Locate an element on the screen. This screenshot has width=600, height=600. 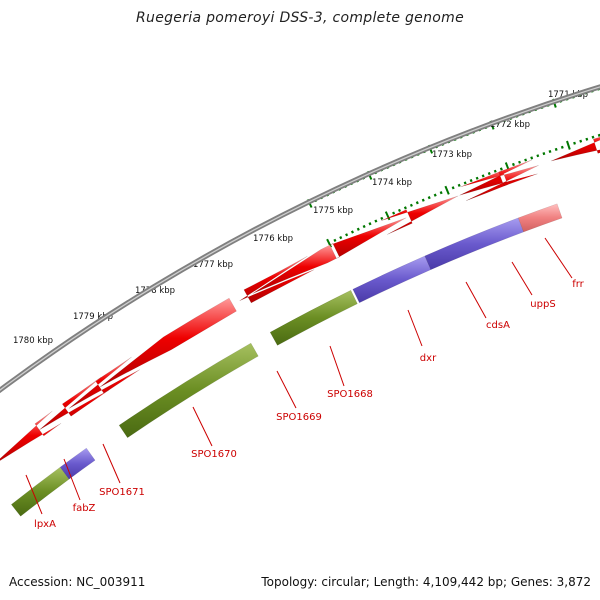
scale-label: 1778 kbp is located at coordinates (155, 291).